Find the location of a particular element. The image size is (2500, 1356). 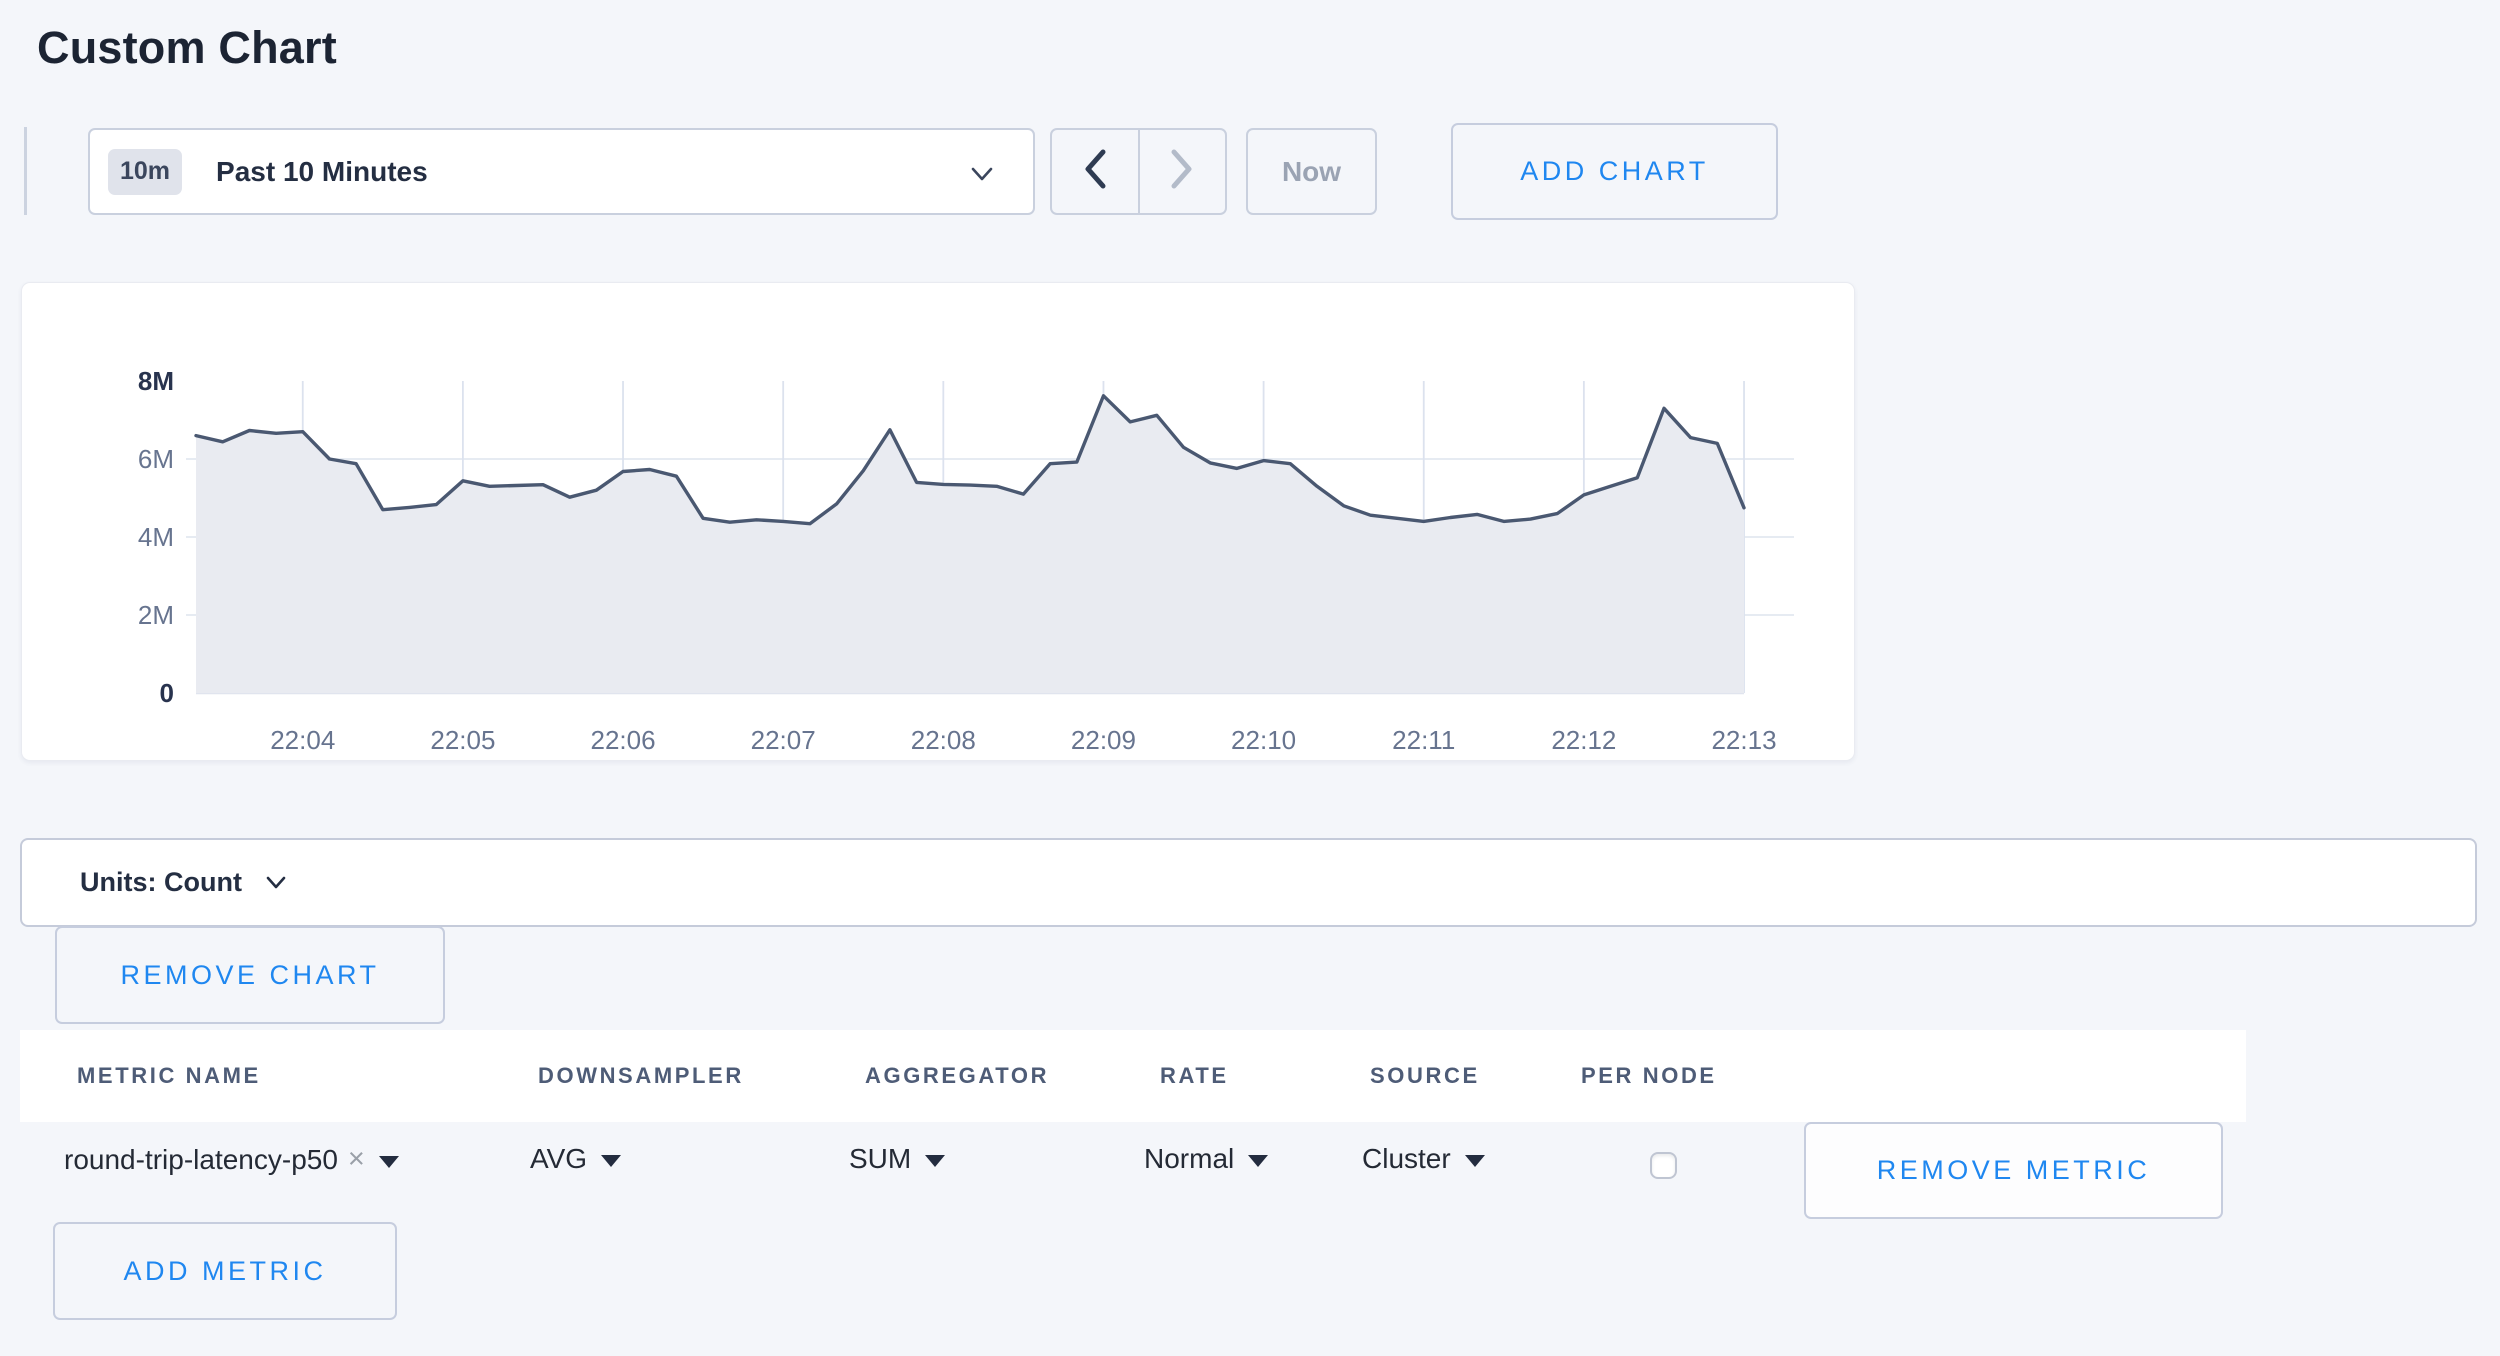

downsampler-select: AVG is located at coordinates (576, 1159).